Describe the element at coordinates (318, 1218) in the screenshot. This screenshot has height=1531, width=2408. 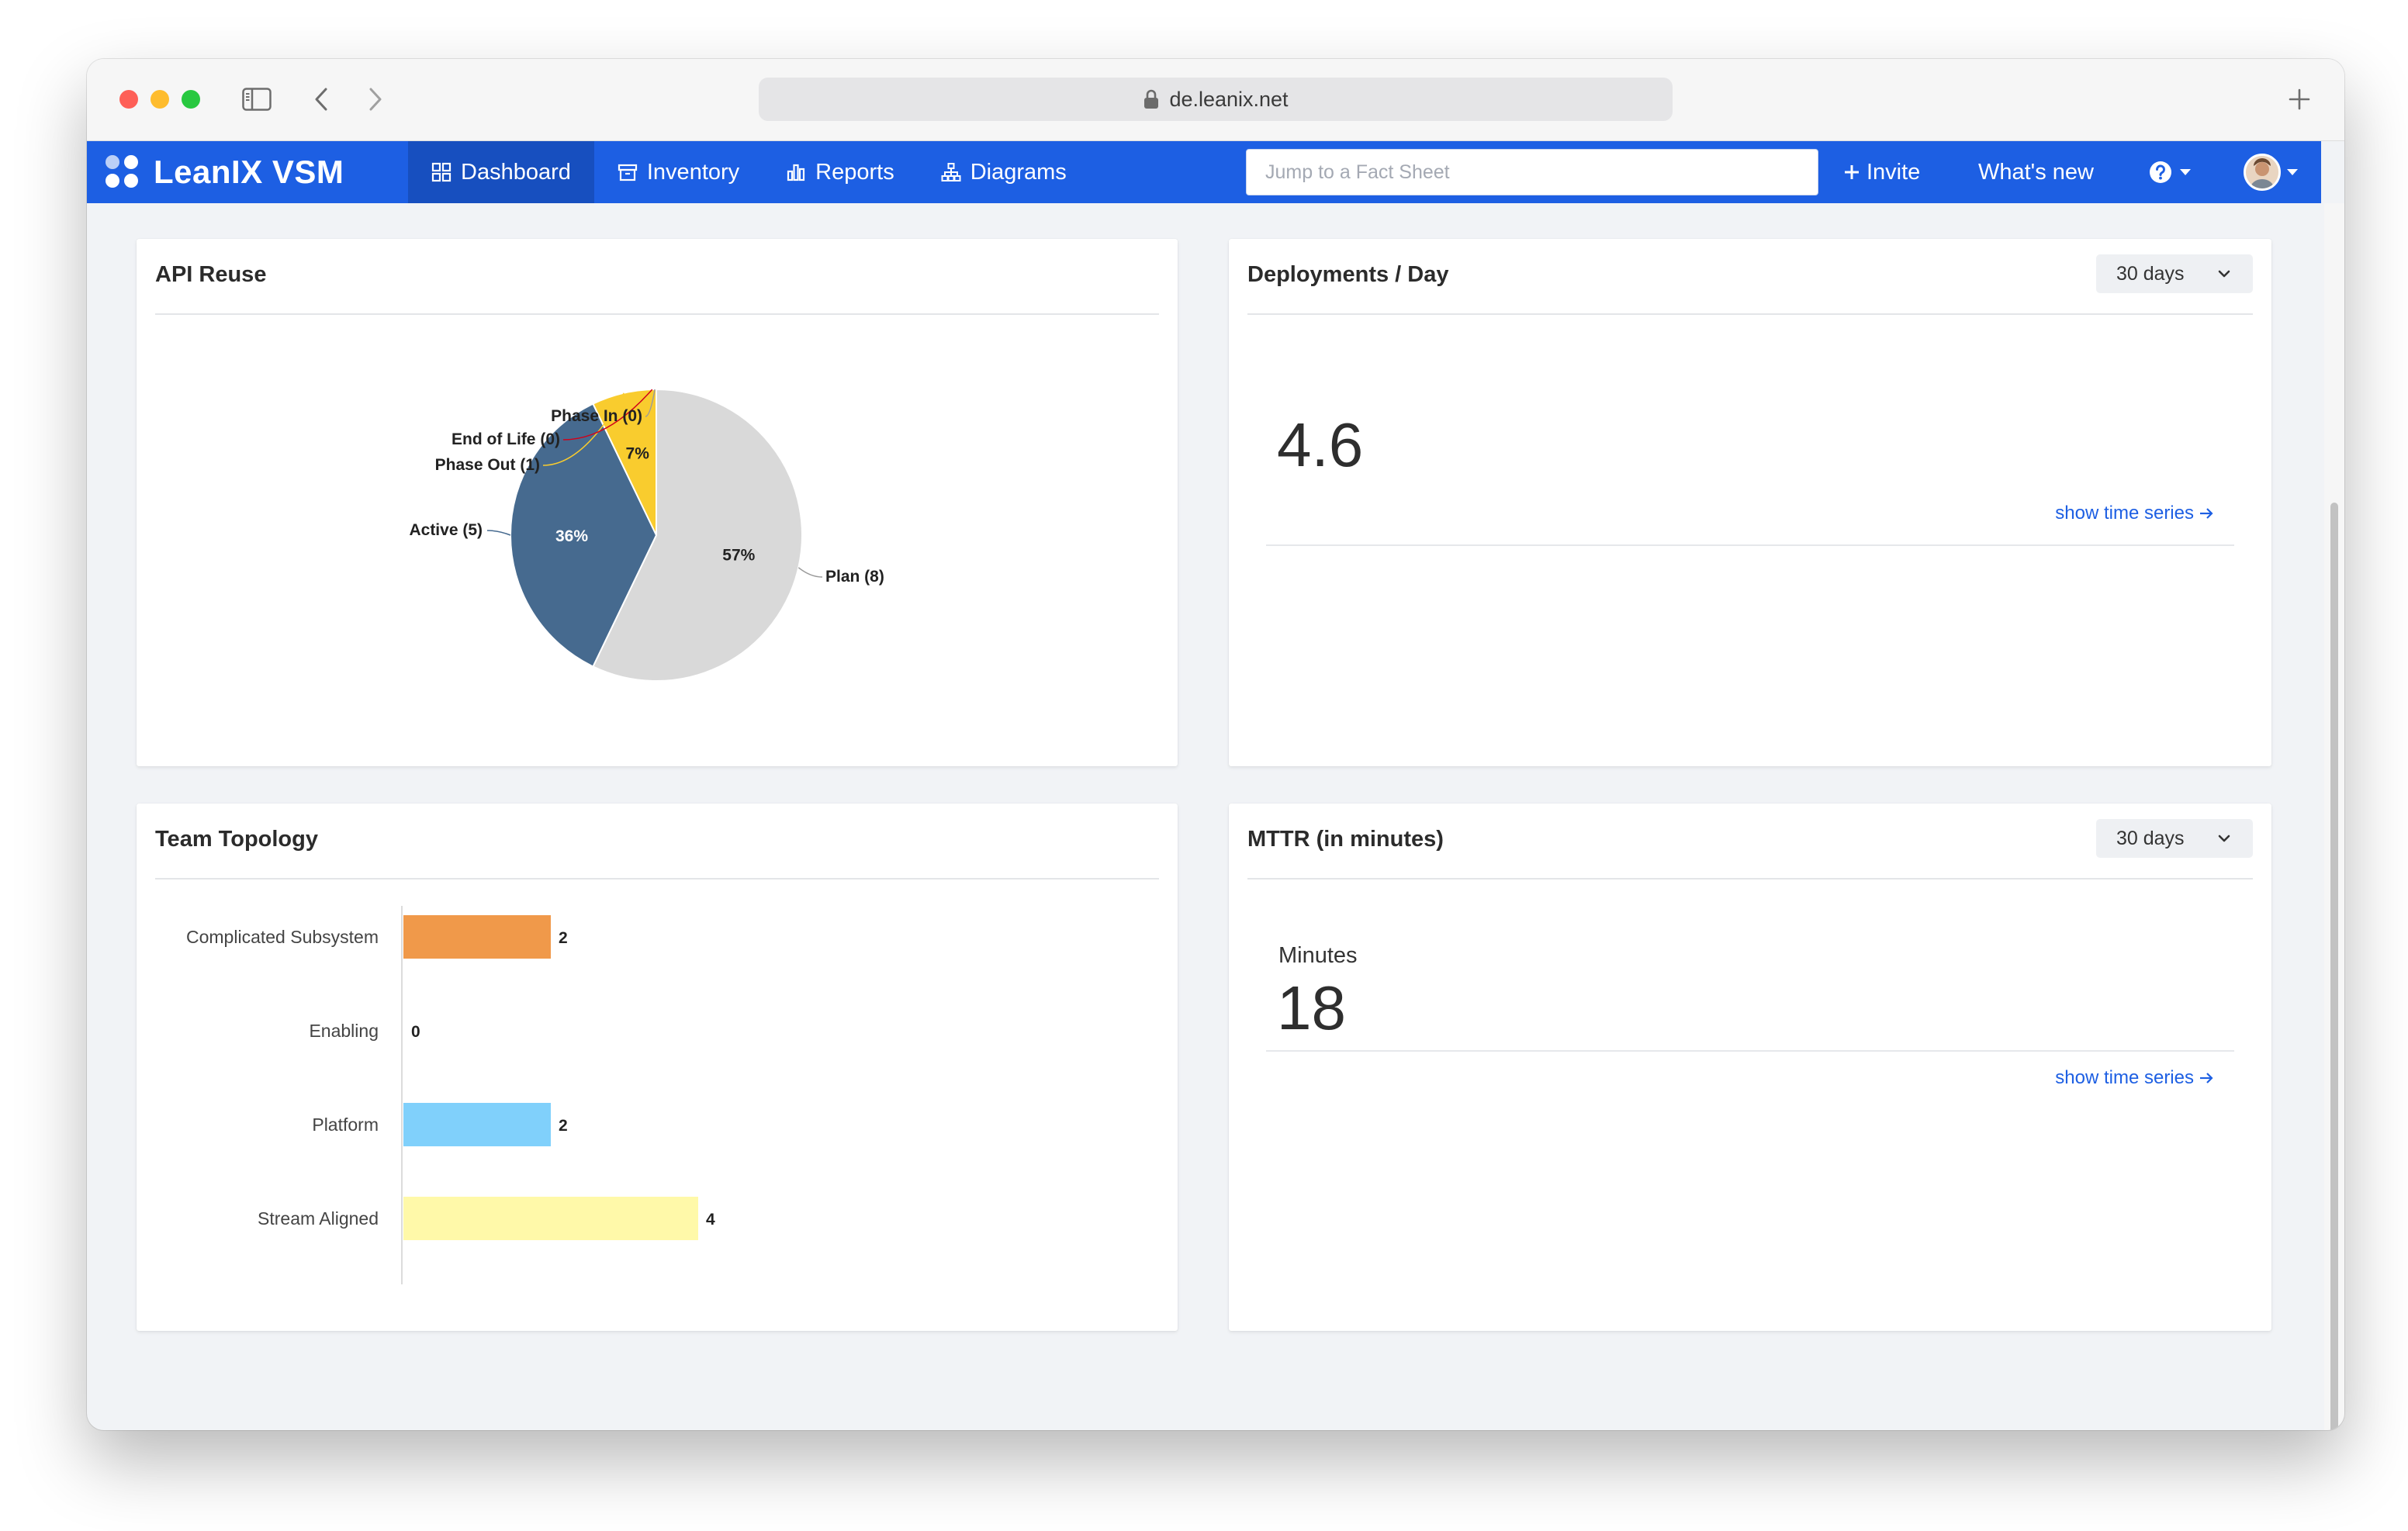
I see `bar-category-label: Stream Aligned` at that location.